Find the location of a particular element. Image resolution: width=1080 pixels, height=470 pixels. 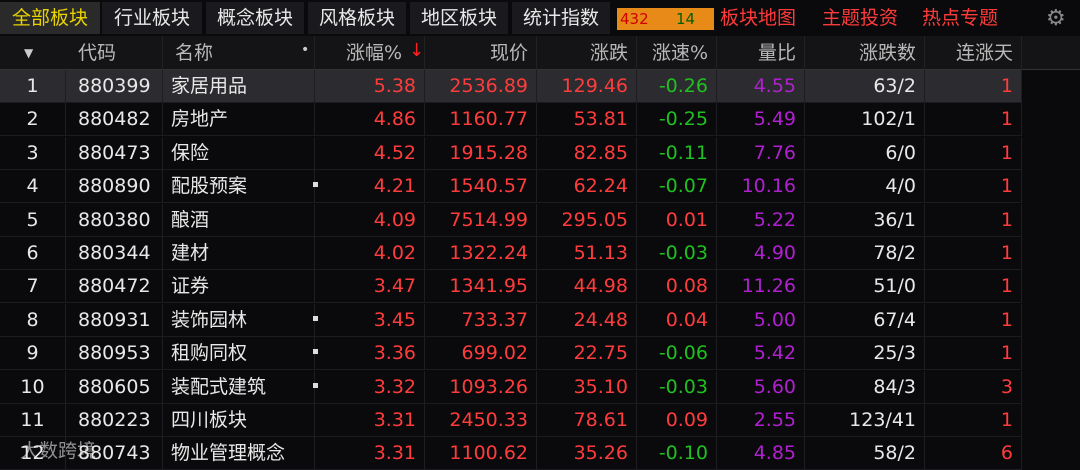

table-cell: 4/0 is located at coordinates (865, 187).